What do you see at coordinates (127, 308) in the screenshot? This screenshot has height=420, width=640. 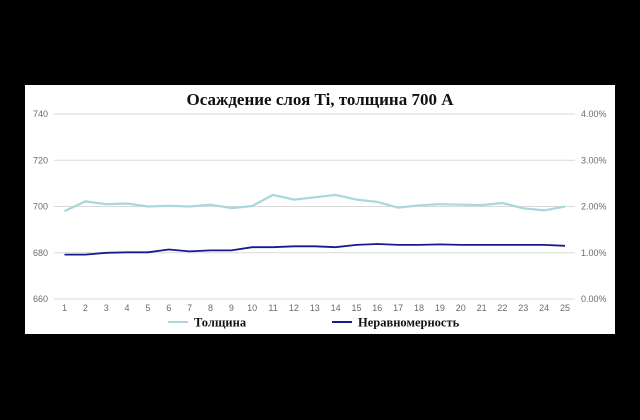 I see `x-axis-tick: 4` at bounding box center [127, 308].